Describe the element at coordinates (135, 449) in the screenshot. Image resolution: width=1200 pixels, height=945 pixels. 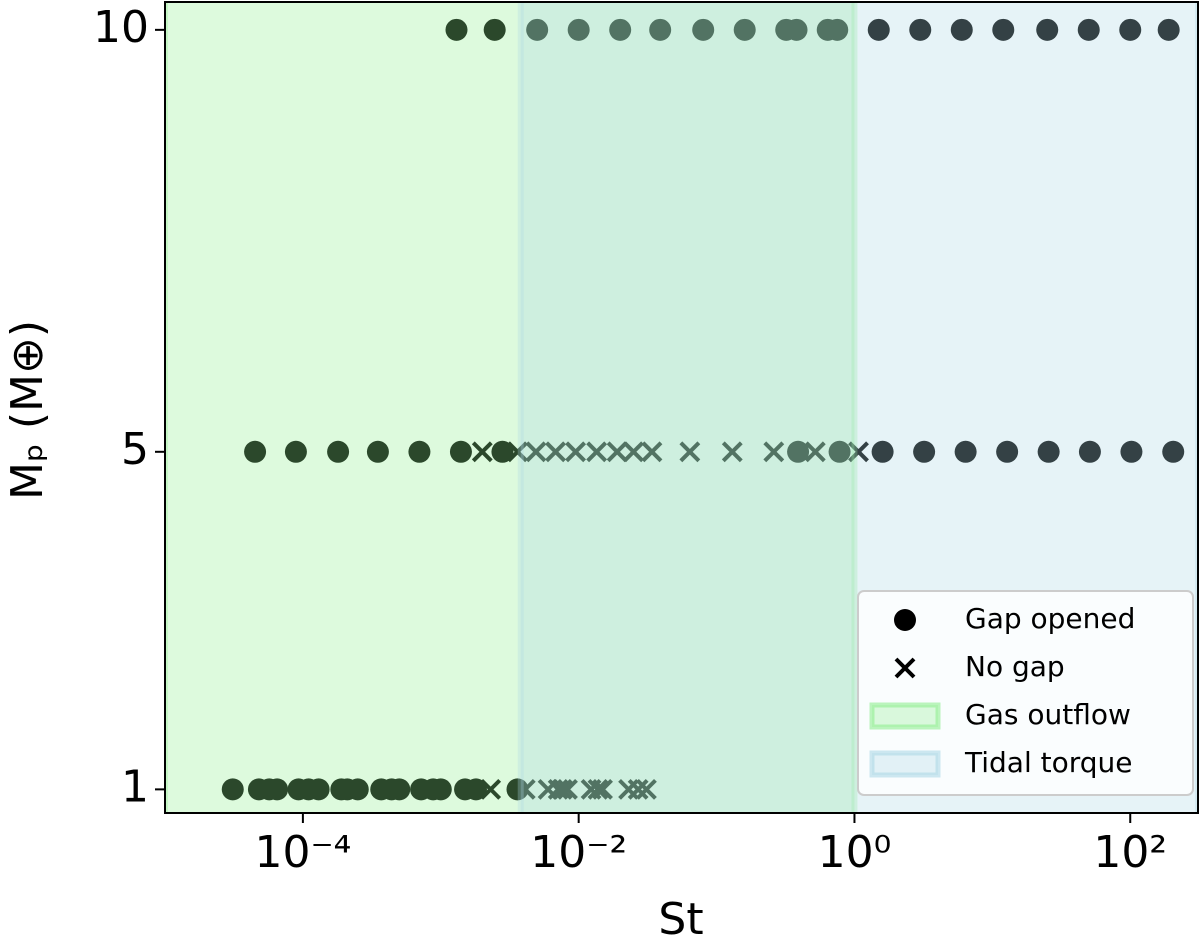
I see `y-tick-label: 5` at that location.